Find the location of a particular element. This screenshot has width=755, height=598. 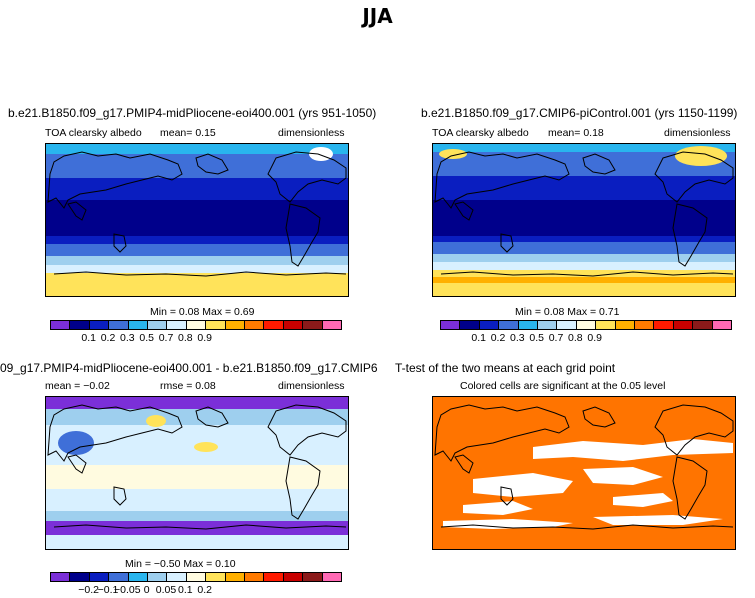

panel2-colorbar-tick-label: 0.2 is located at coordinates (498, 338).